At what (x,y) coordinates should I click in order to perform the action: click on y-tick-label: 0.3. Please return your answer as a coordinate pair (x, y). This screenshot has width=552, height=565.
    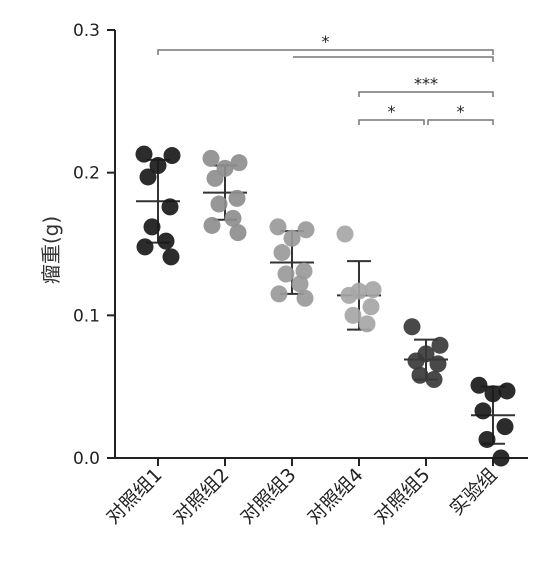
    Looking at the image, I should click on (86, 31).